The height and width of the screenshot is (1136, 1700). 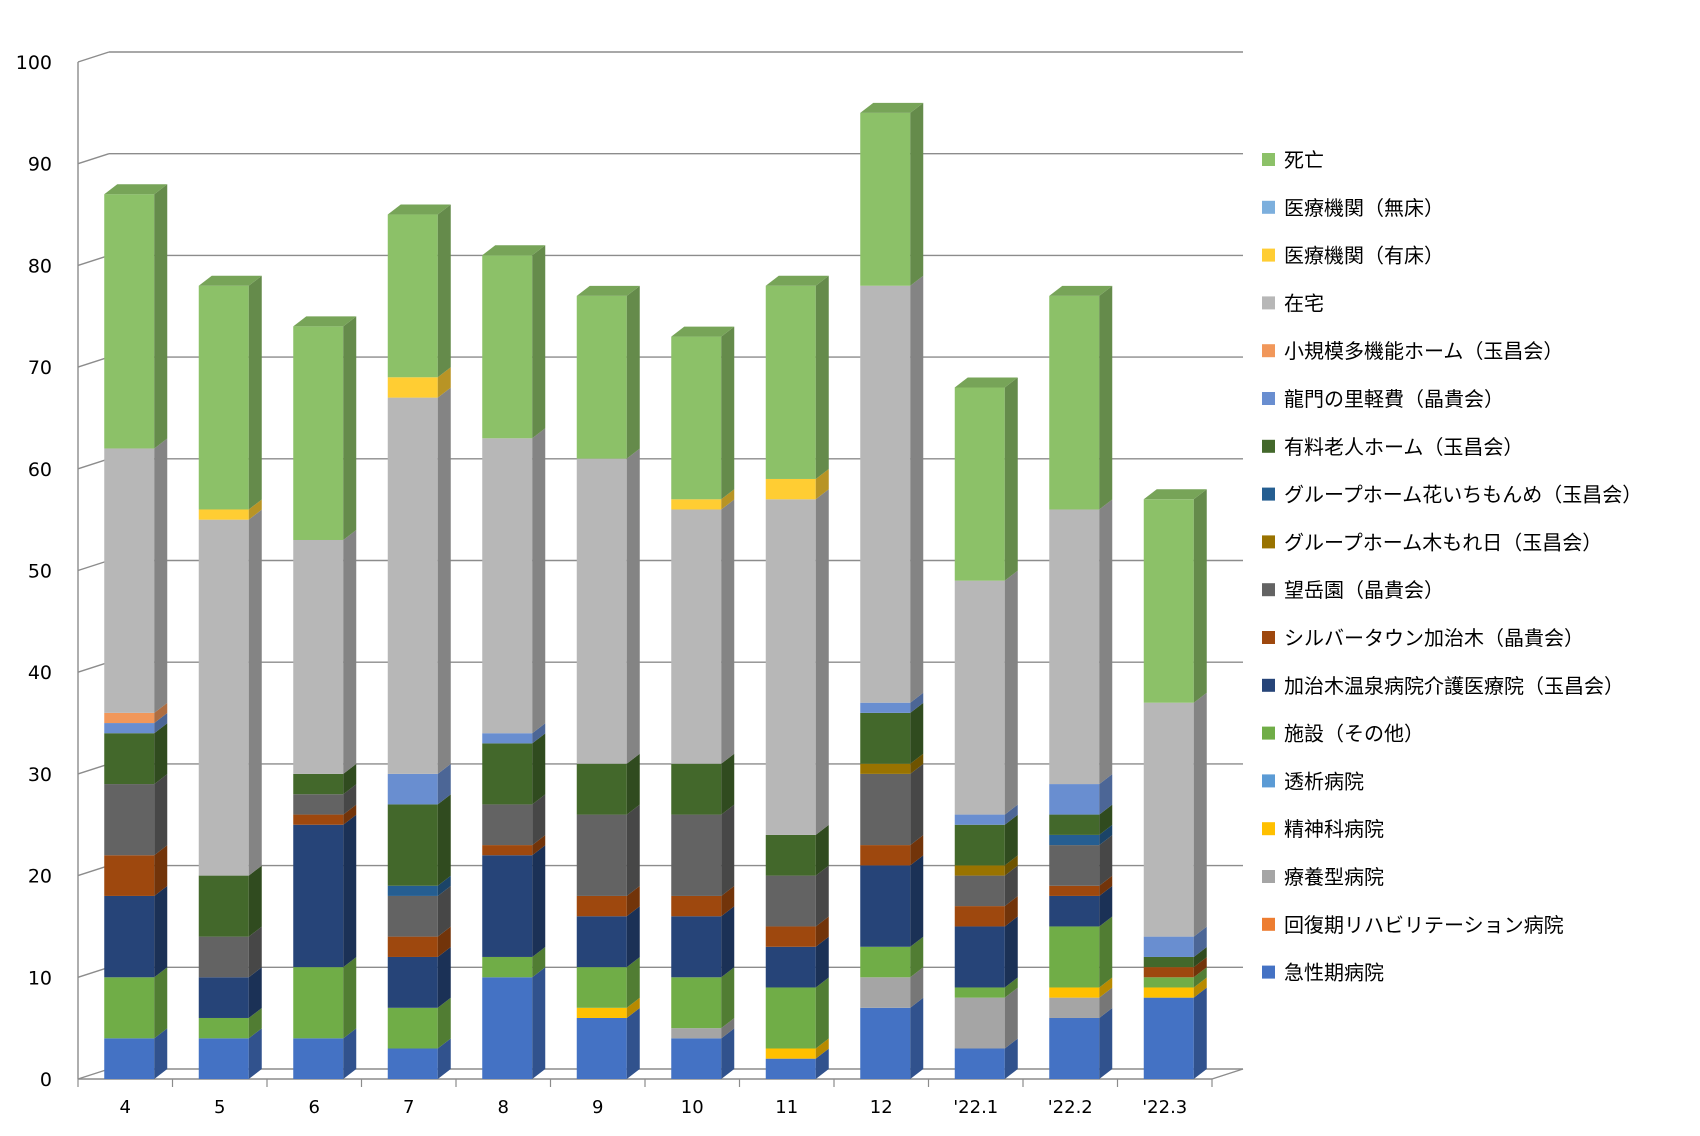 What do you see at coordinates (408, 1107) in the screenshot?
I see `x-tick-label: 7` at bounding box center [408, 1107].